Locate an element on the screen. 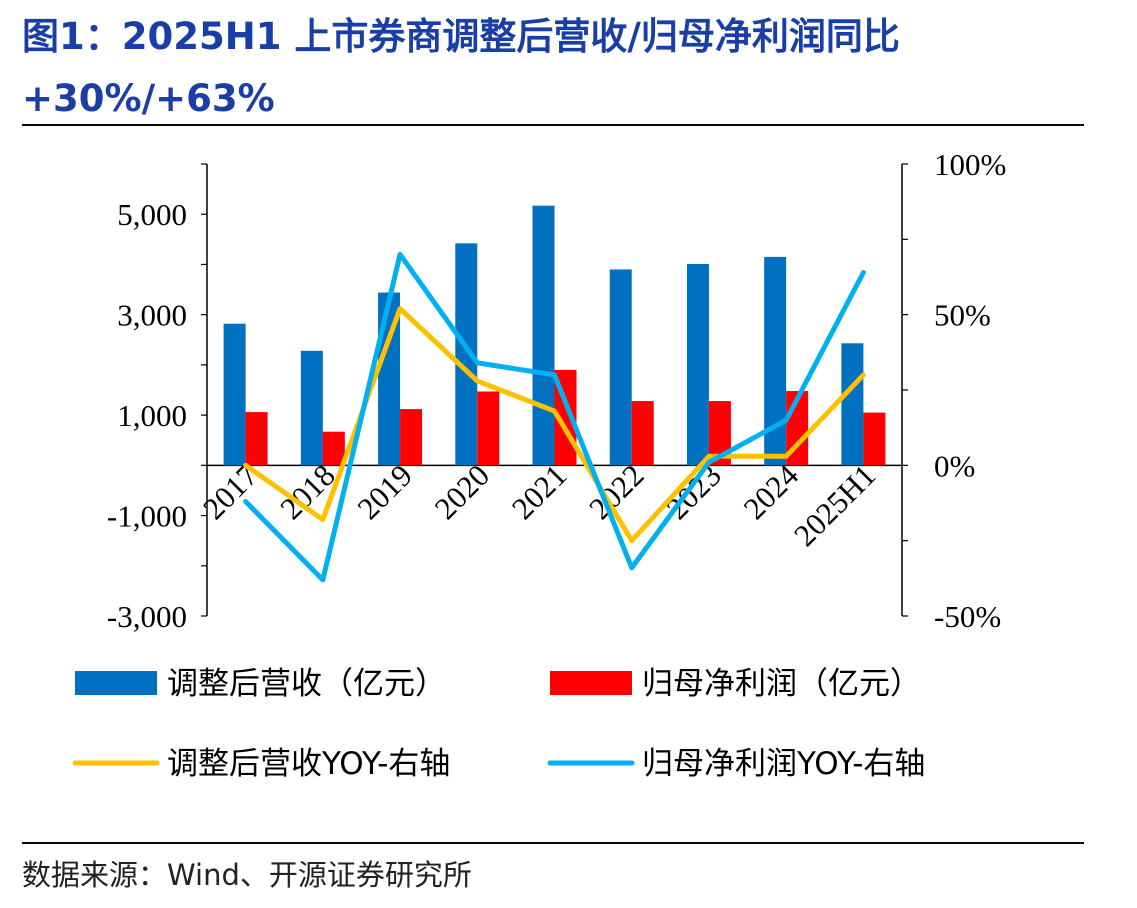  top-rule is located at coordinates (553, 125).